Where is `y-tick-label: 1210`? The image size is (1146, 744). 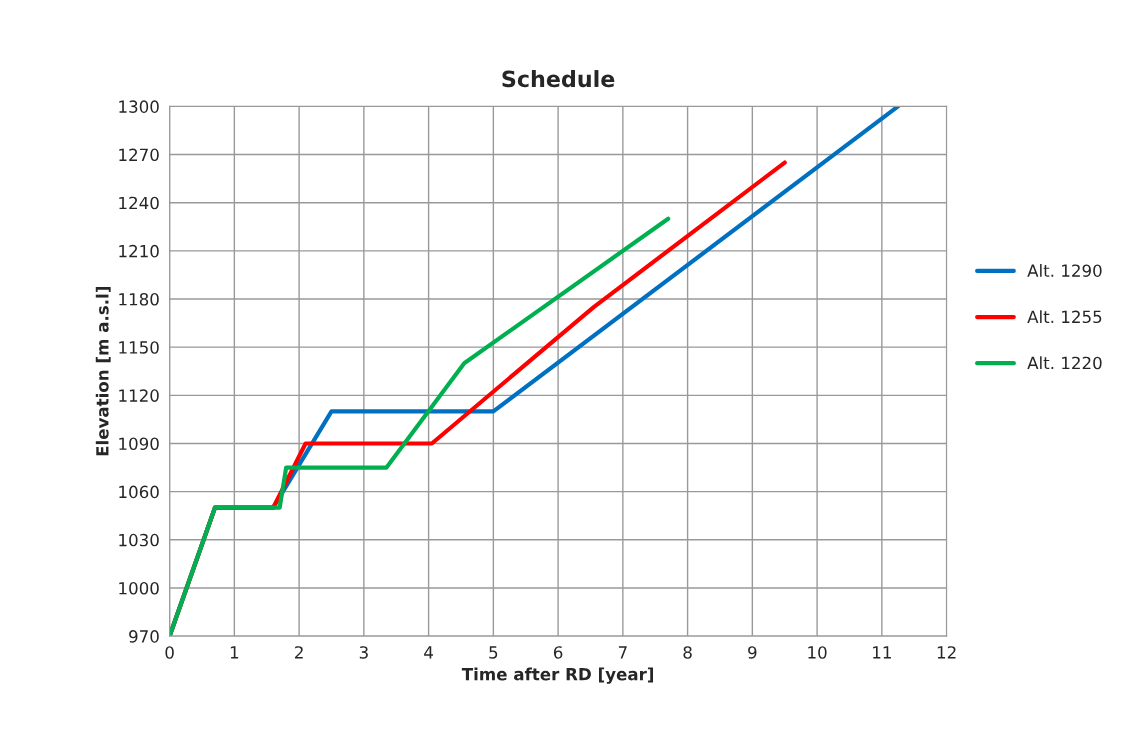
y-tick-label: 1210 is located at coordinates (139, 251).